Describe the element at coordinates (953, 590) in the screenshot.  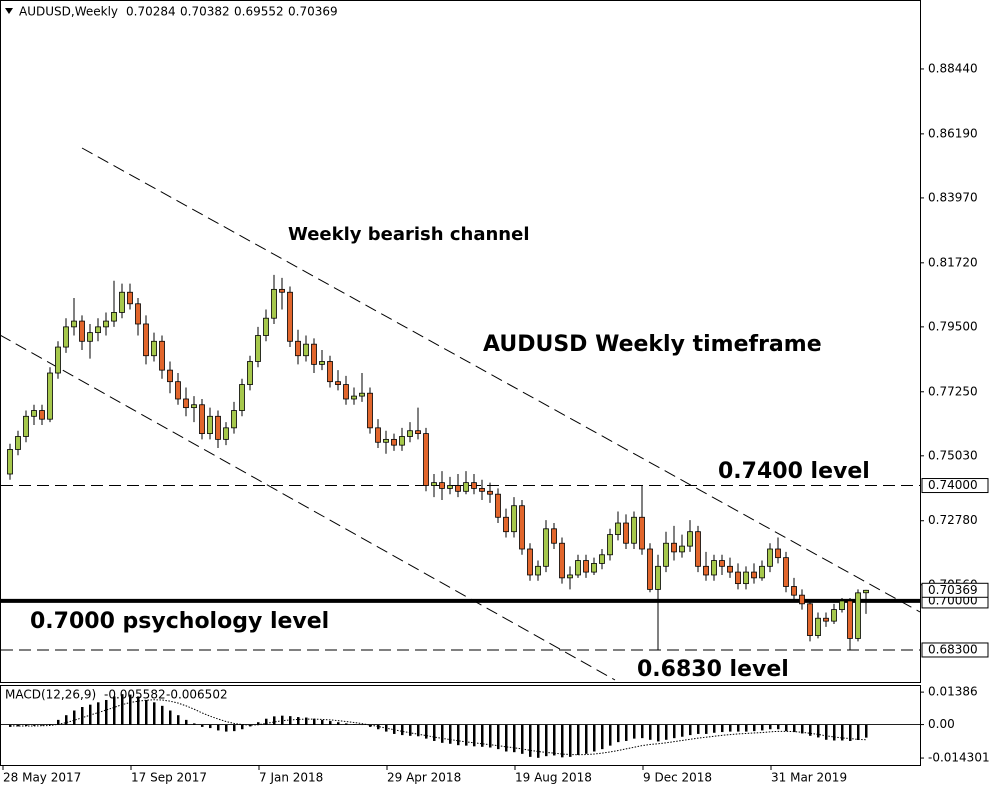
I see `current-price-label: 0.70369` at that location.